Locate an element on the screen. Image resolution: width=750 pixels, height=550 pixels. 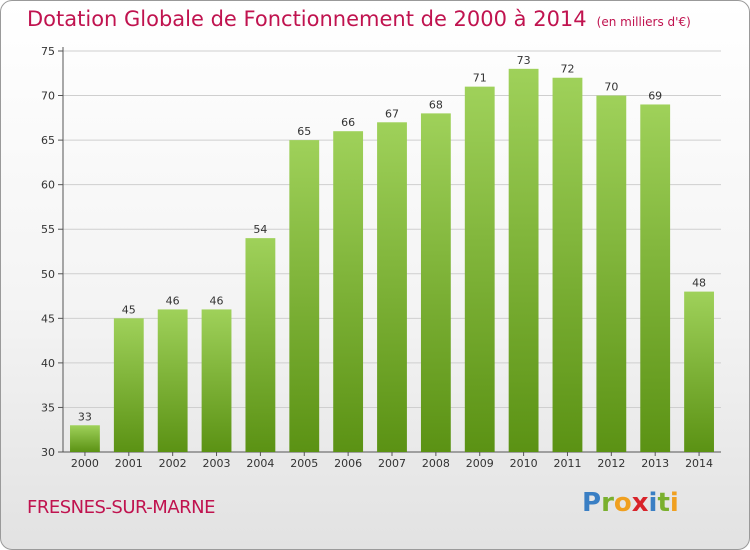
commune-name: FRESNES-SUR-MARNE is located at coordinates (121, 507).